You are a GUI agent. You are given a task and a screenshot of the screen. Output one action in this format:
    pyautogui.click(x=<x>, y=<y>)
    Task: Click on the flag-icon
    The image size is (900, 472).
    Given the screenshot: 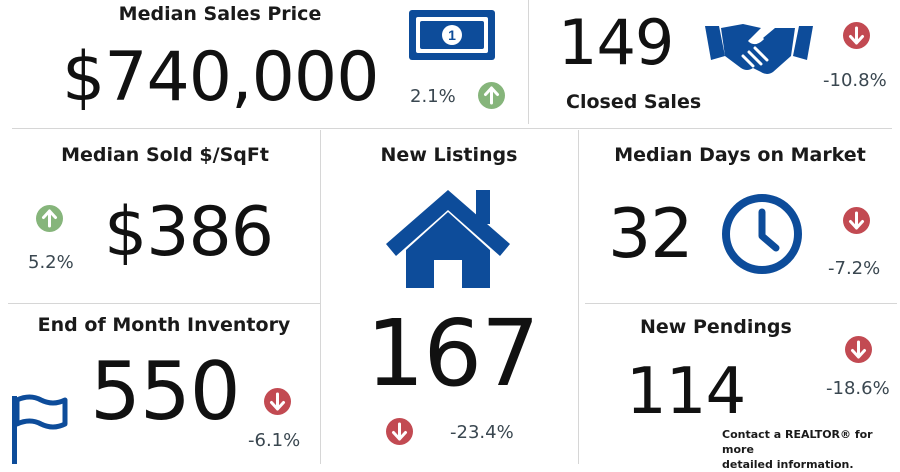 What is the action you would take?
    pyautogui.click(x=39, y=431)
    